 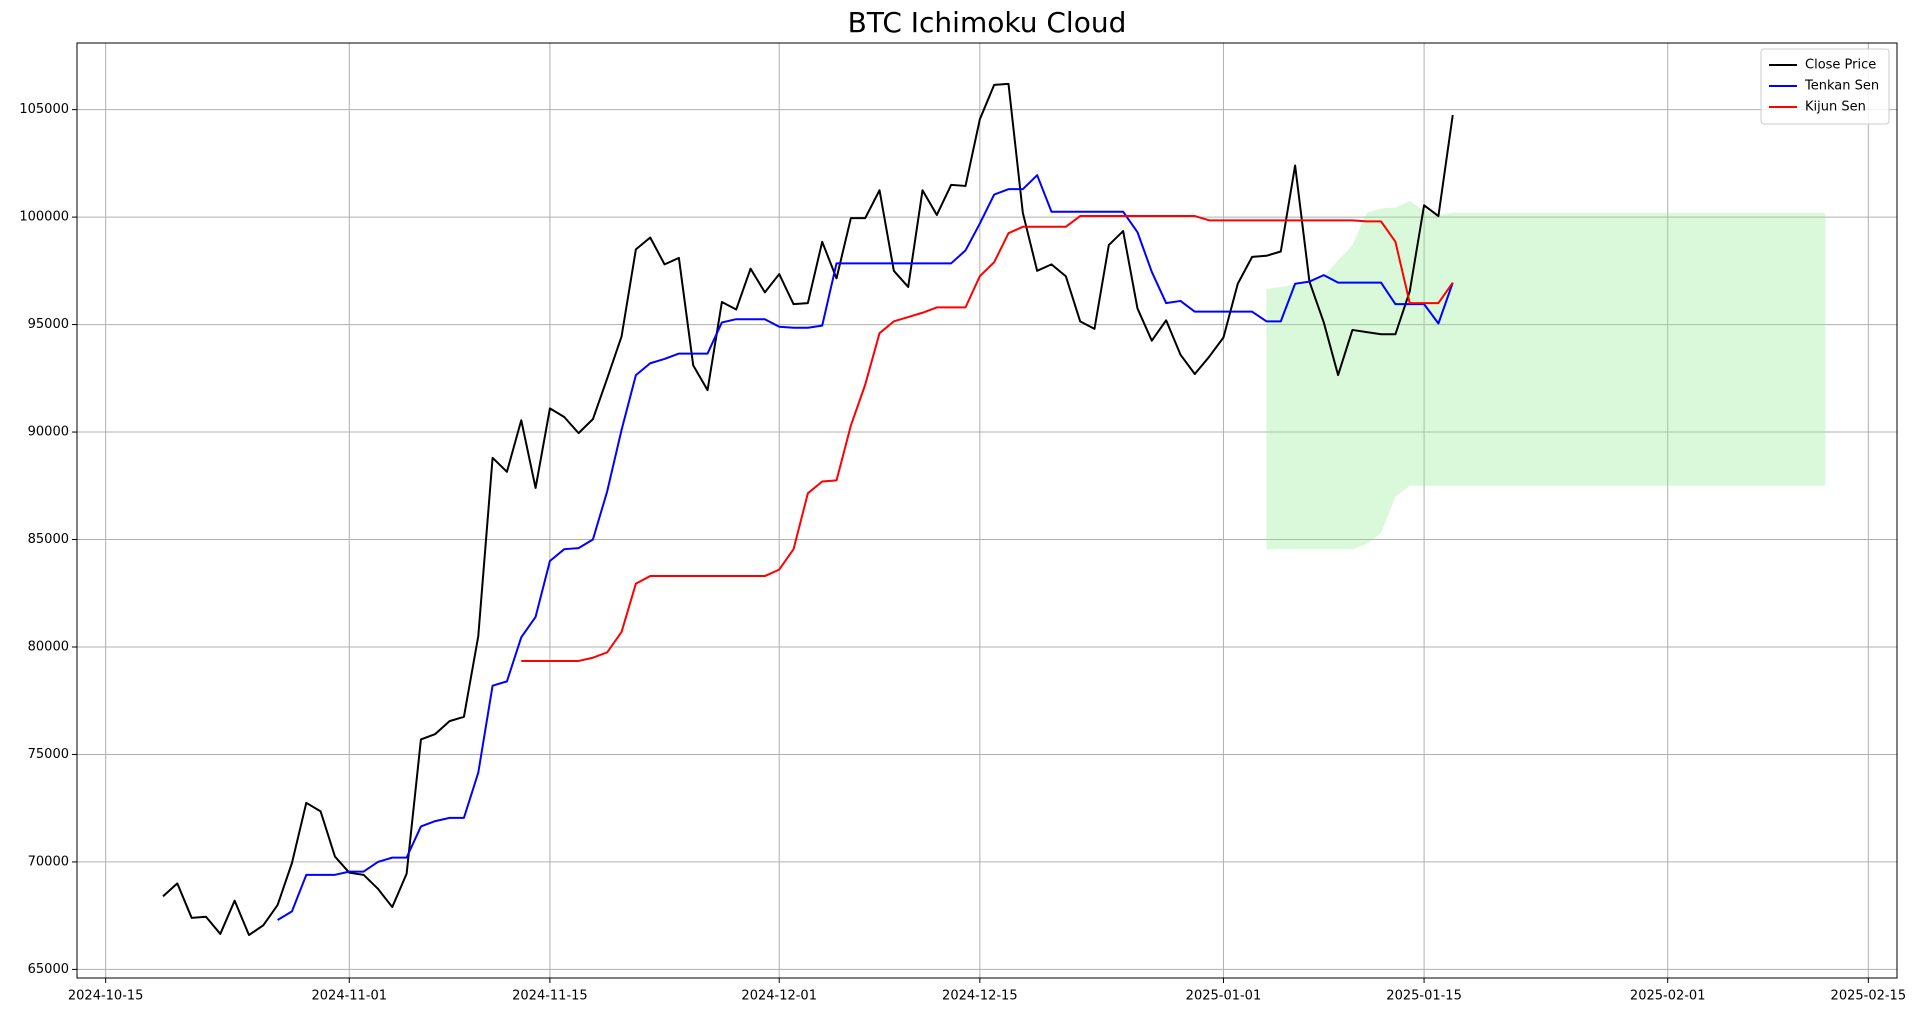 I want to click on legend: Close Price Tenkan Sen Kijun Sen, so click(x=1825, y=86).